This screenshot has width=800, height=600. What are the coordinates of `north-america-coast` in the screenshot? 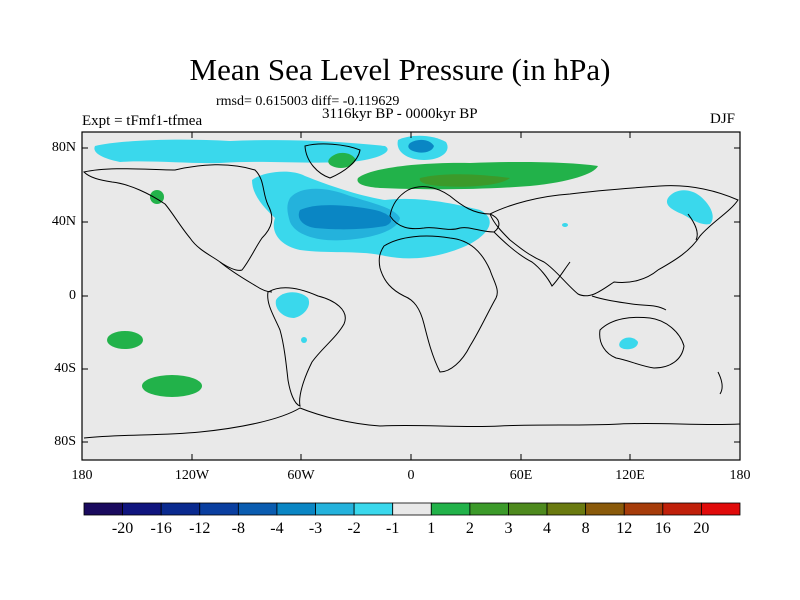 It's located at (178, 217).